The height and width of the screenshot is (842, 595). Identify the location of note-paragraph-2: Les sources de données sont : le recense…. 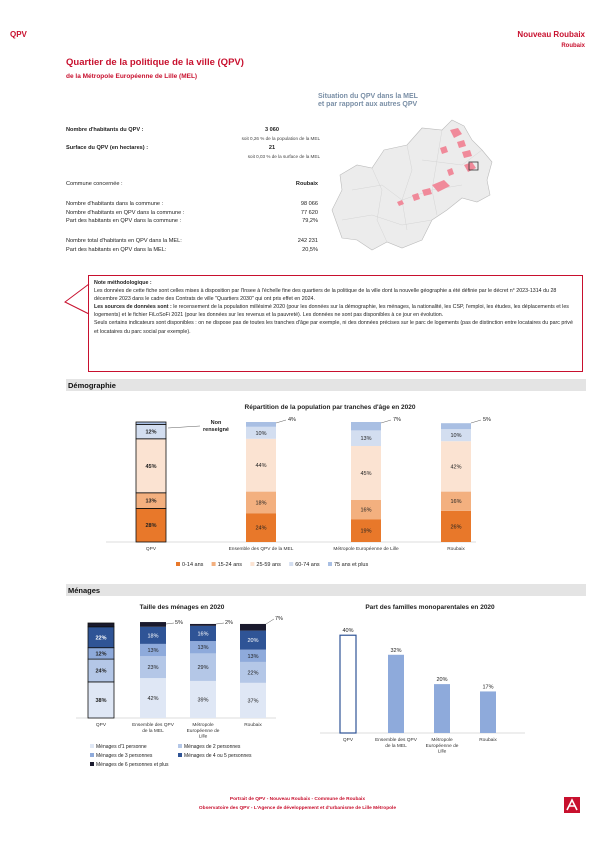
(331, 311).